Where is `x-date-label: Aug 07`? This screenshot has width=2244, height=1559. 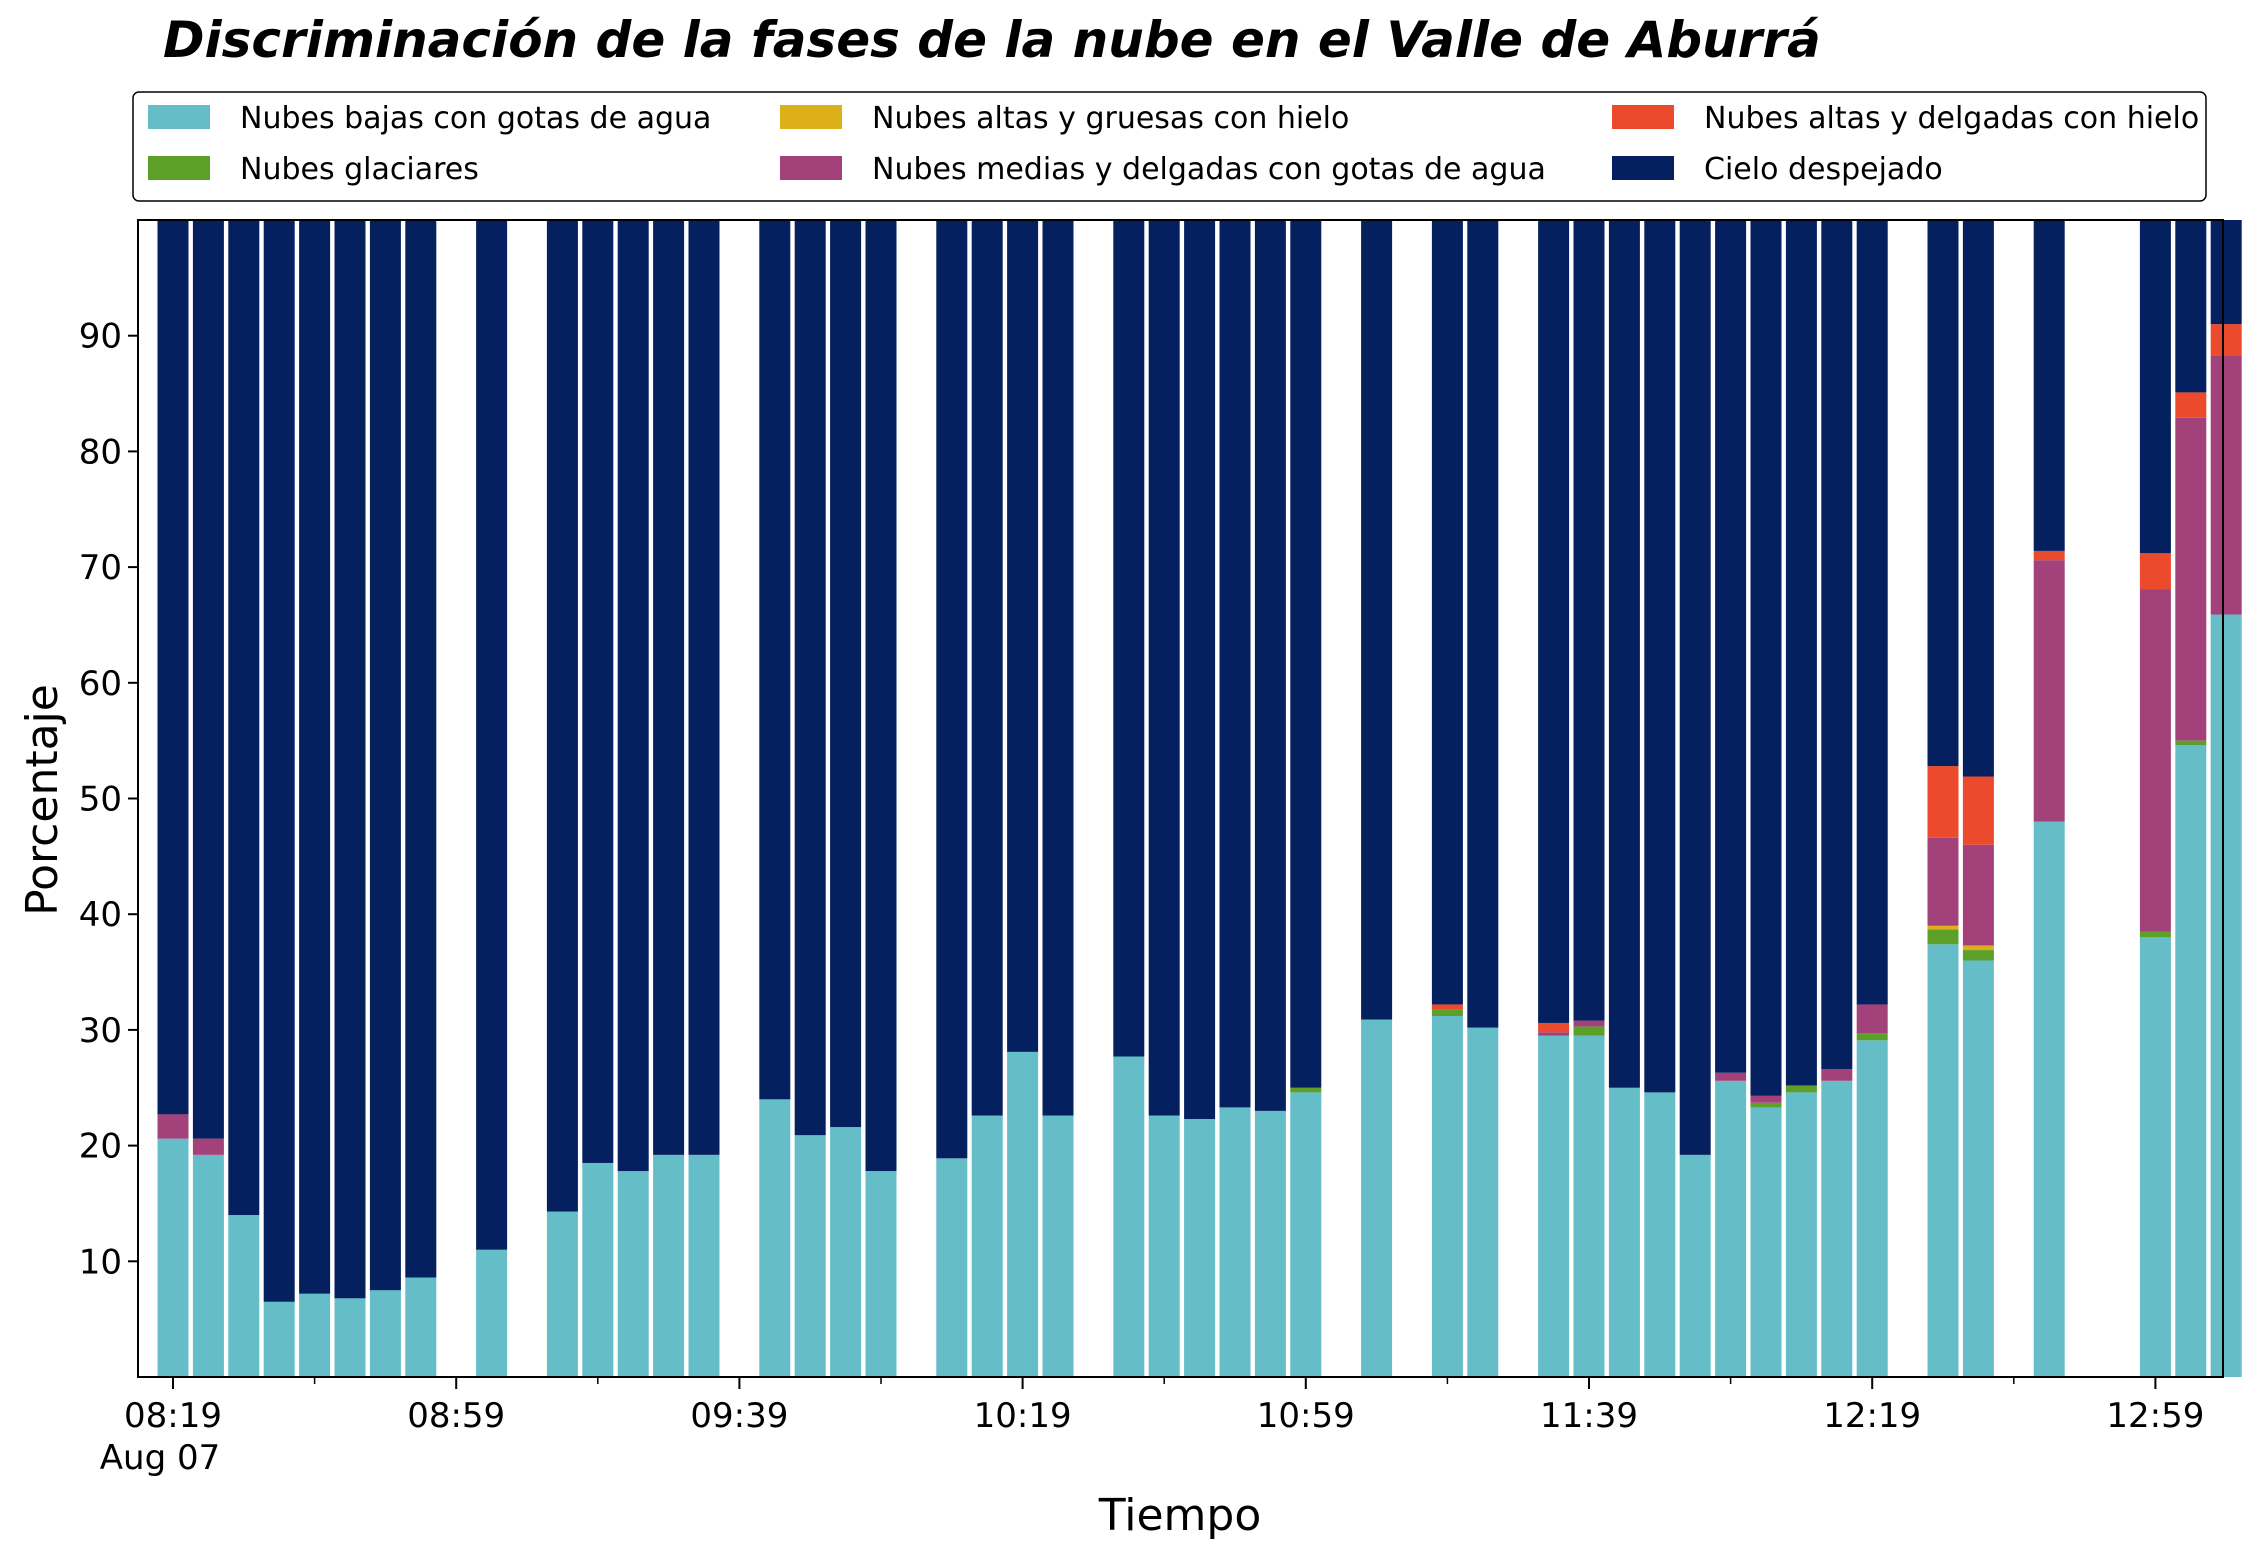 x-date-label: Aug 07 is located at coordinates (160, 1458).